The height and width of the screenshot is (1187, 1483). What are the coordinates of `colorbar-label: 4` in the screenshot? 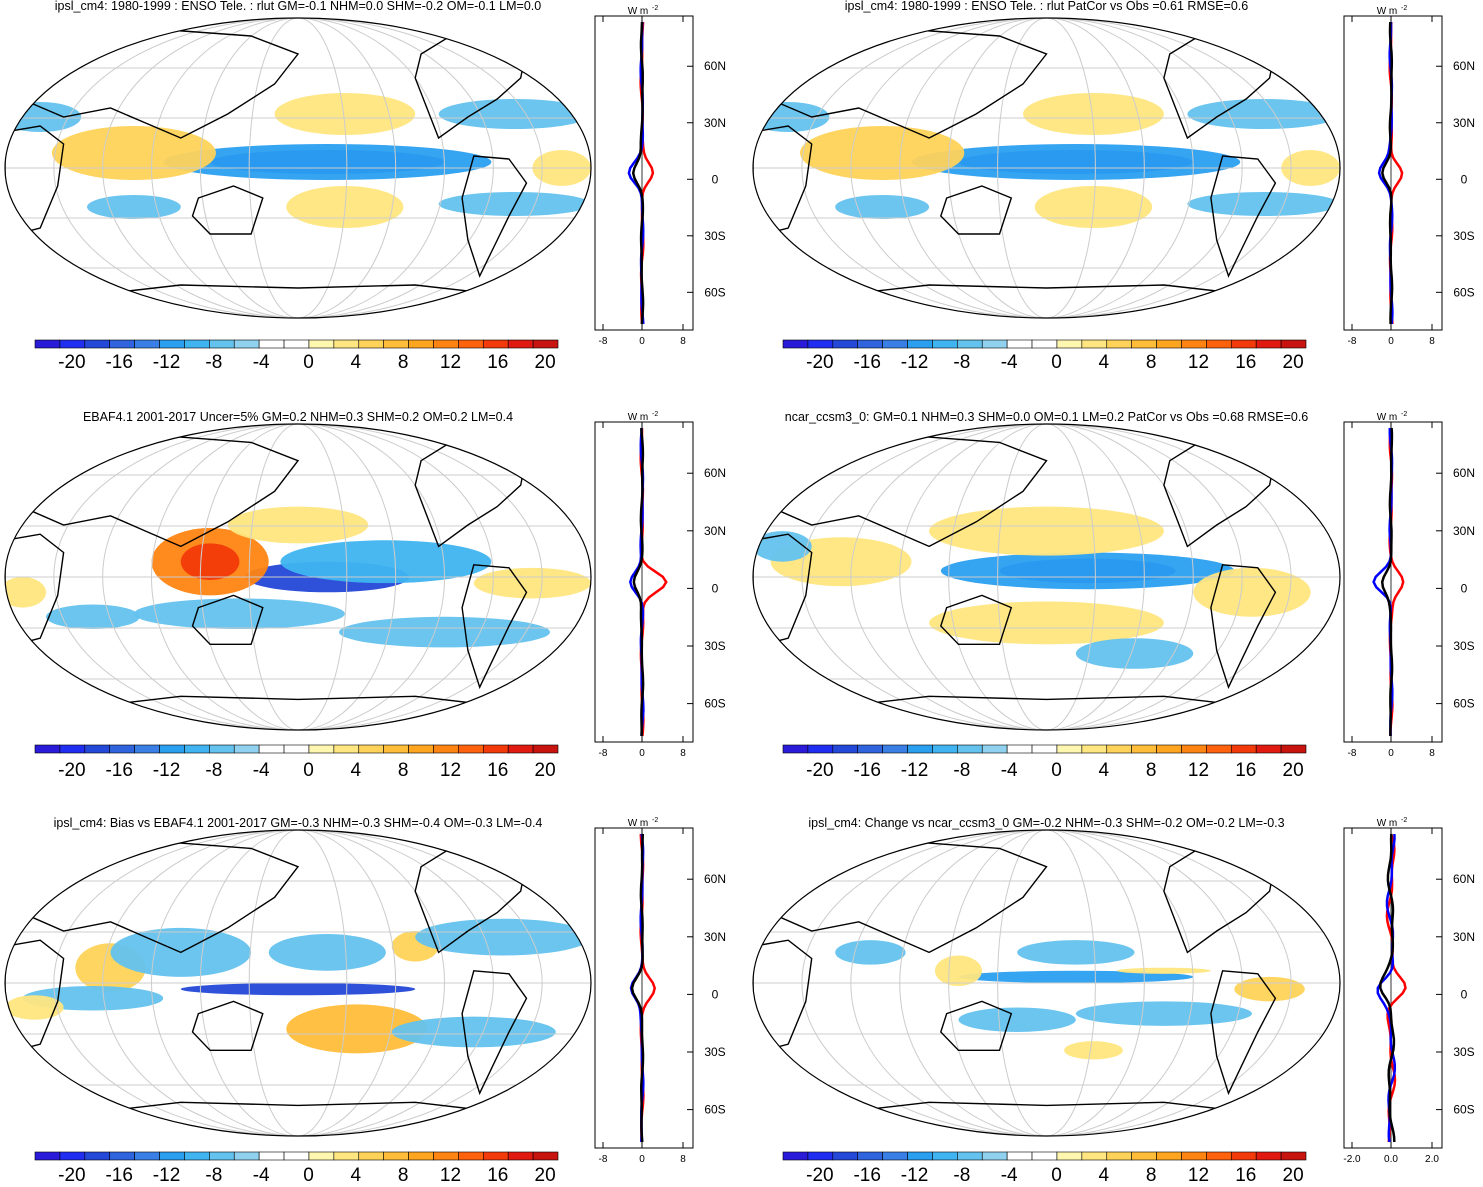 It's located at (356, 362).